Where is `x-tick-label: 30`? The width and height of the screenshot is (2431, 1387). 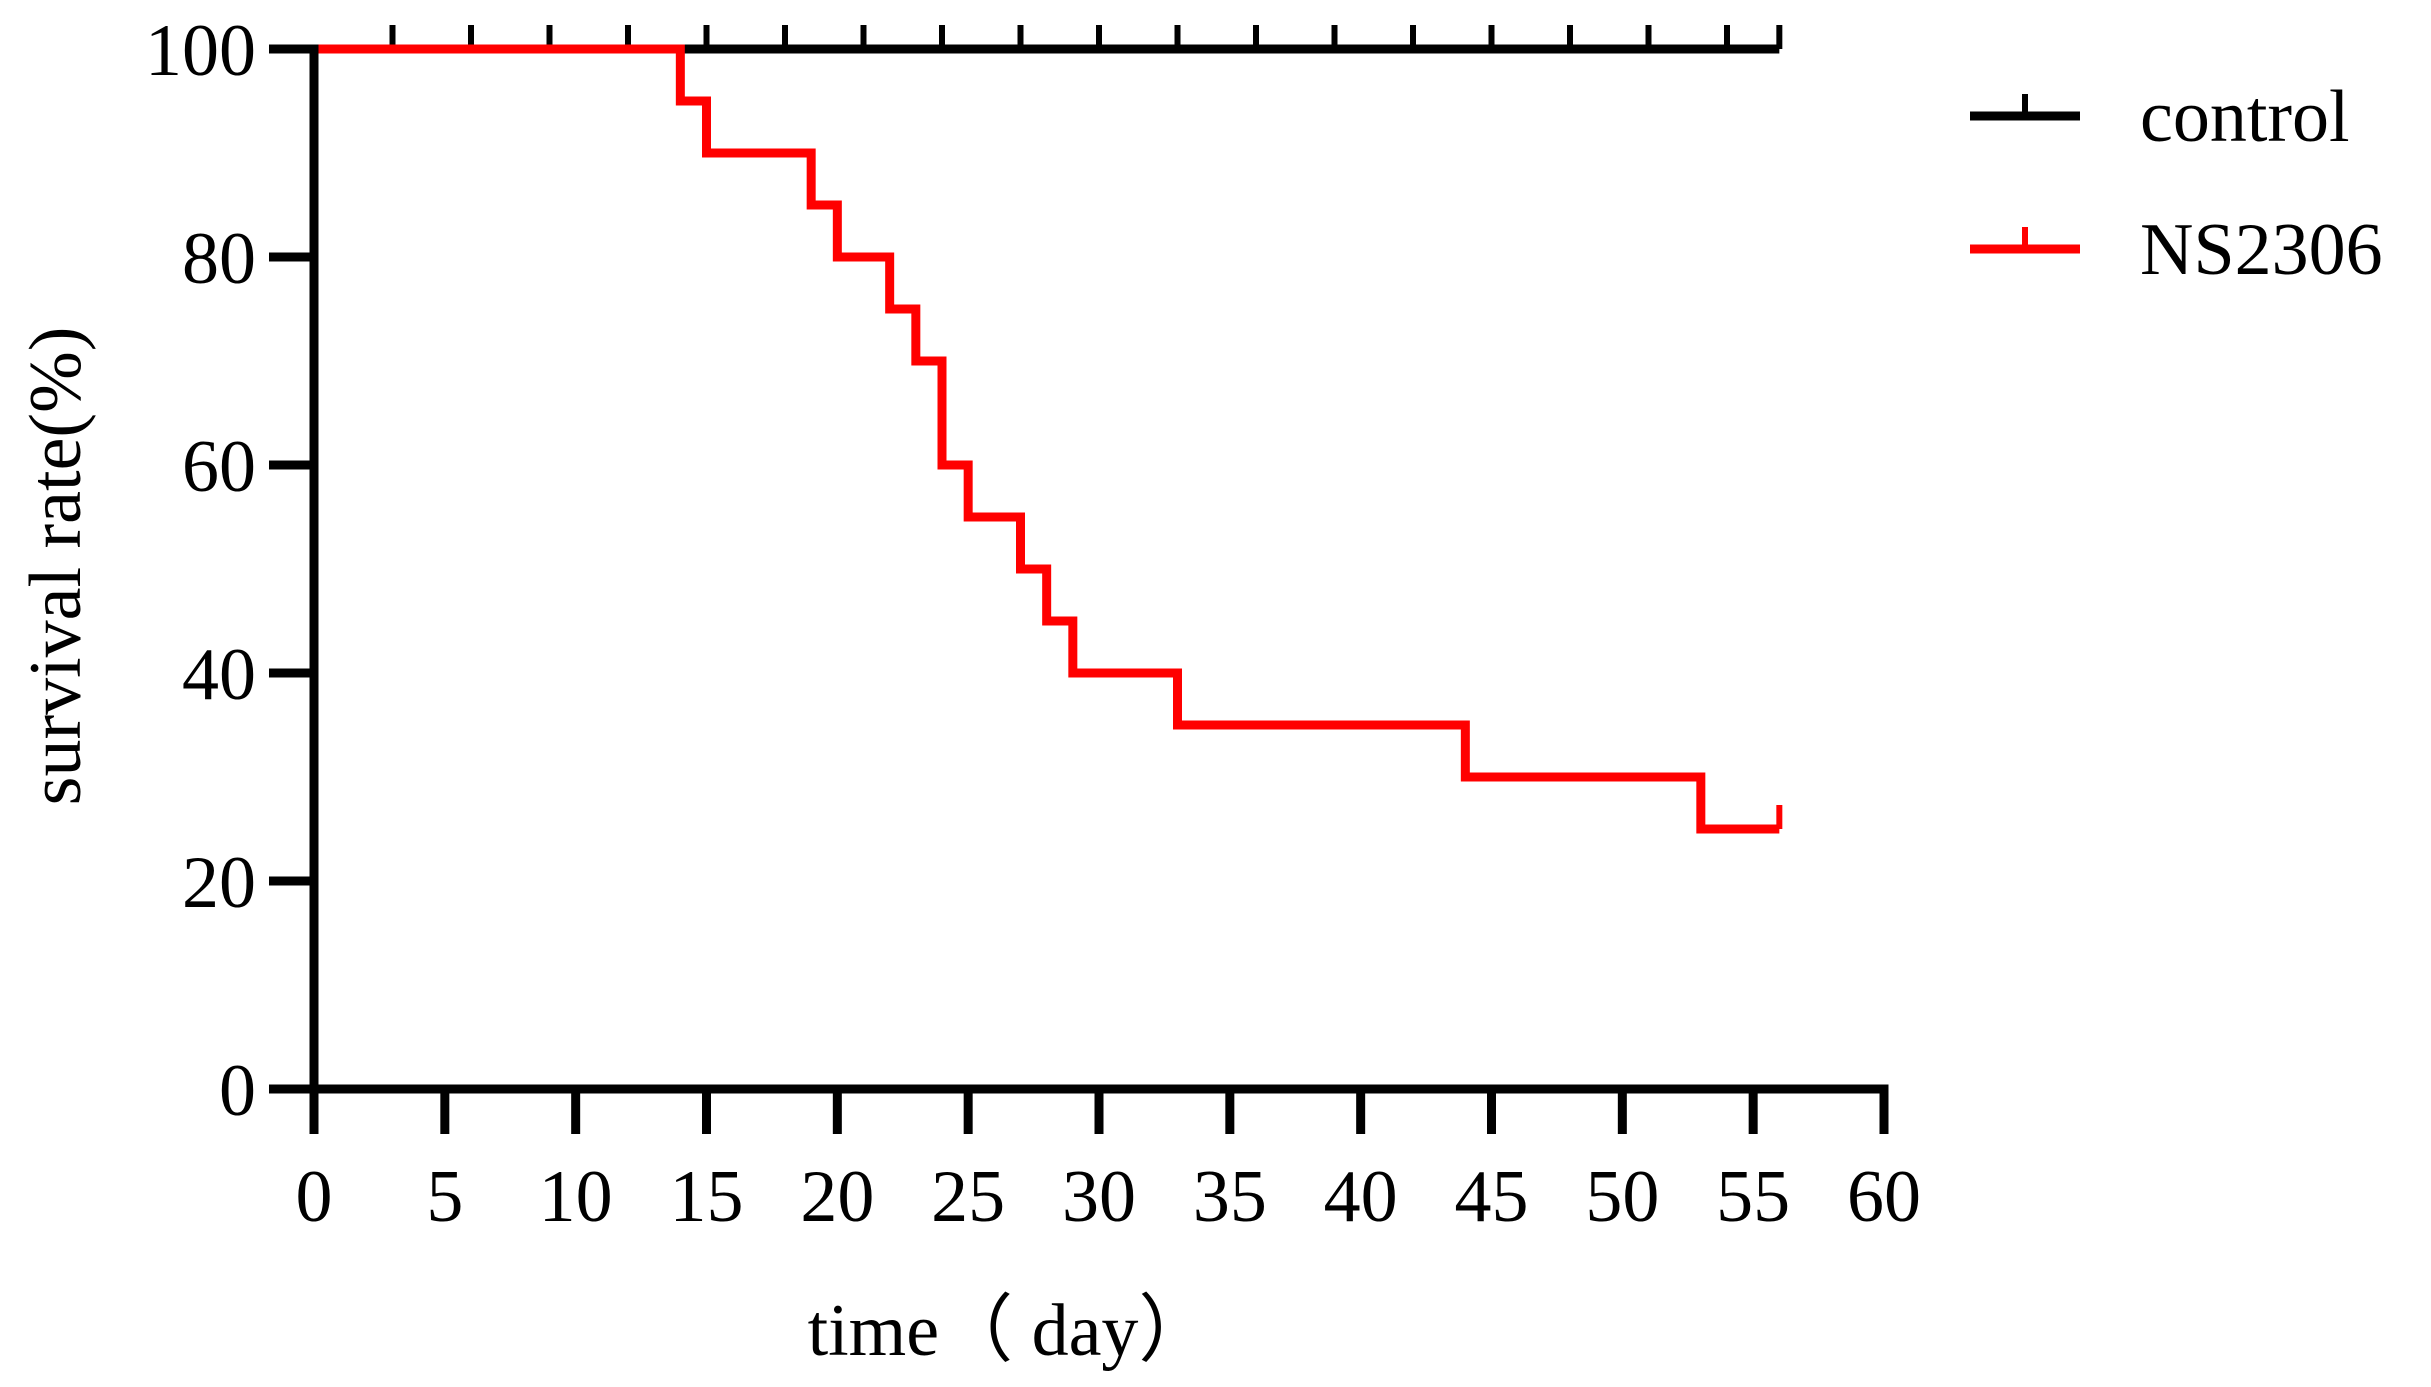
x-tick-label: 30 is located at coordinates (1099, 1197).